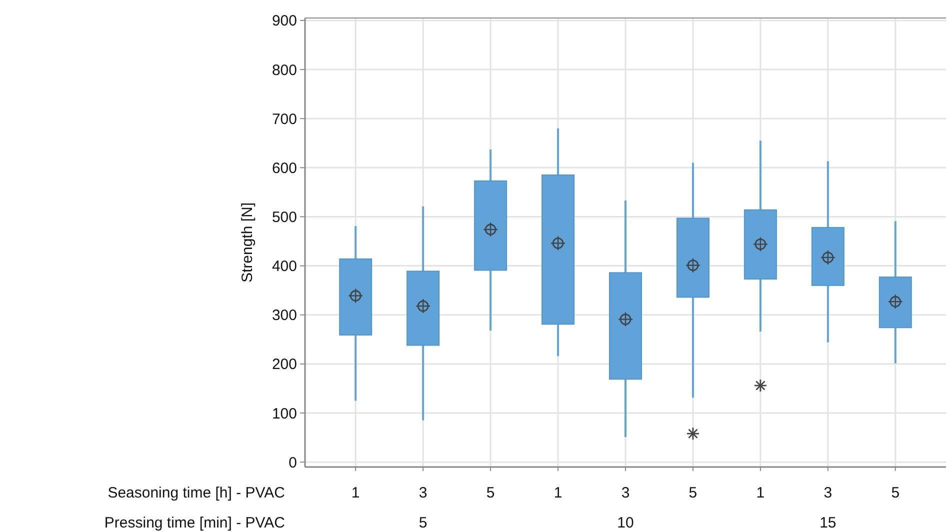 This screenshot has width=947, height=532. I want to click on text: Pressing time [min] - PVAC, so click(195, 523).